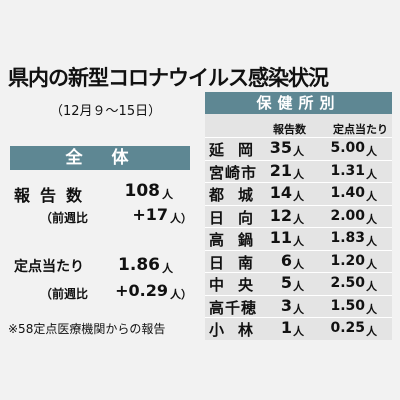  What do you see at coordinates (238, 195) in the screenshot?
I see `office-name: 都城` at bounding box center [238, 195].